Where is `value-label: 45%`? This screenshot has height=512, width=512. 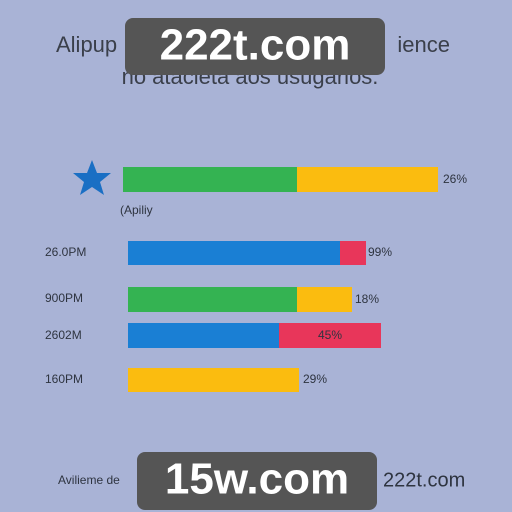 value-label: 45% is located at coordinates (330, 335).